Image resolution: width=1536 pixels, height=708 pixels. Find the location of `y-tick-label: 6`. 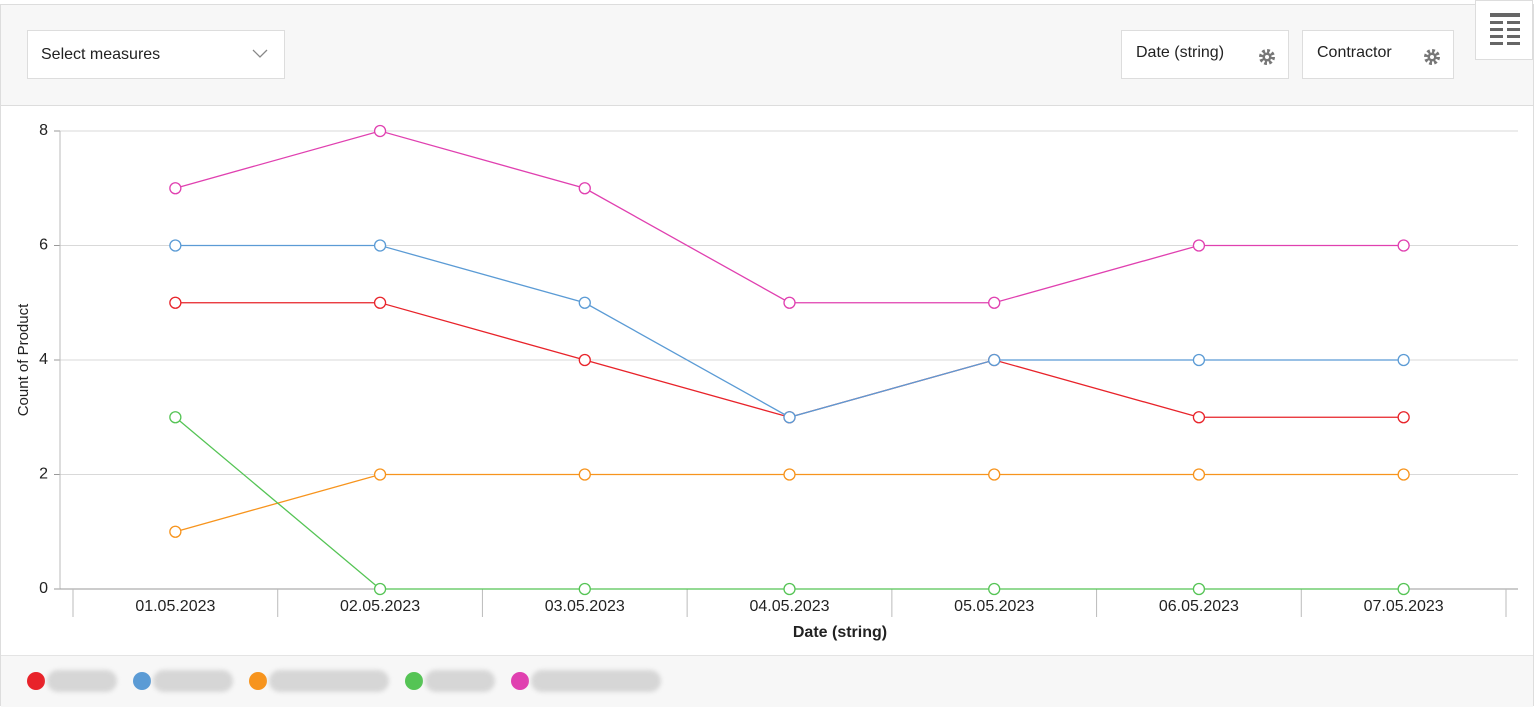

y-tick-label: 6 is located at coordinates (43, 245).